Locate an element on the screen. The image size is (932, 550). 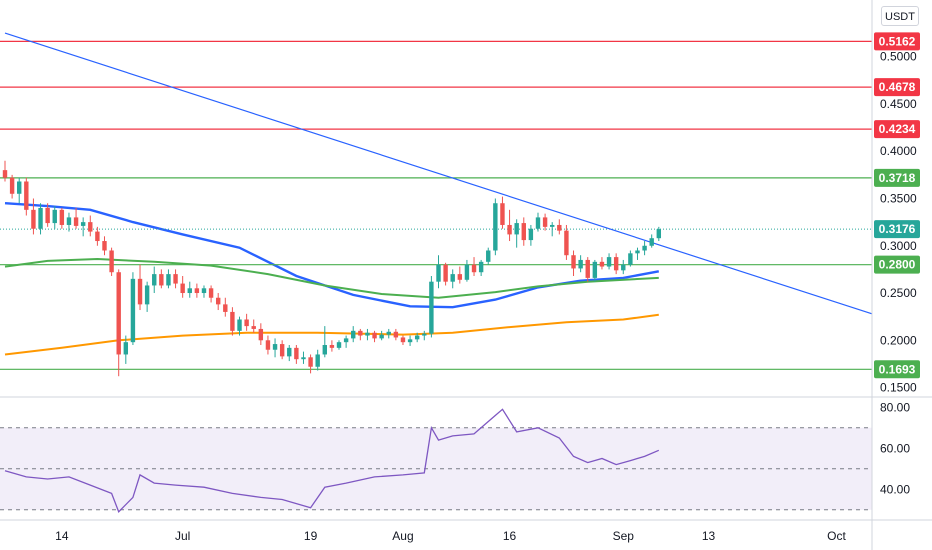
time-tick-label: Oct is located at coordinates (836, 536).